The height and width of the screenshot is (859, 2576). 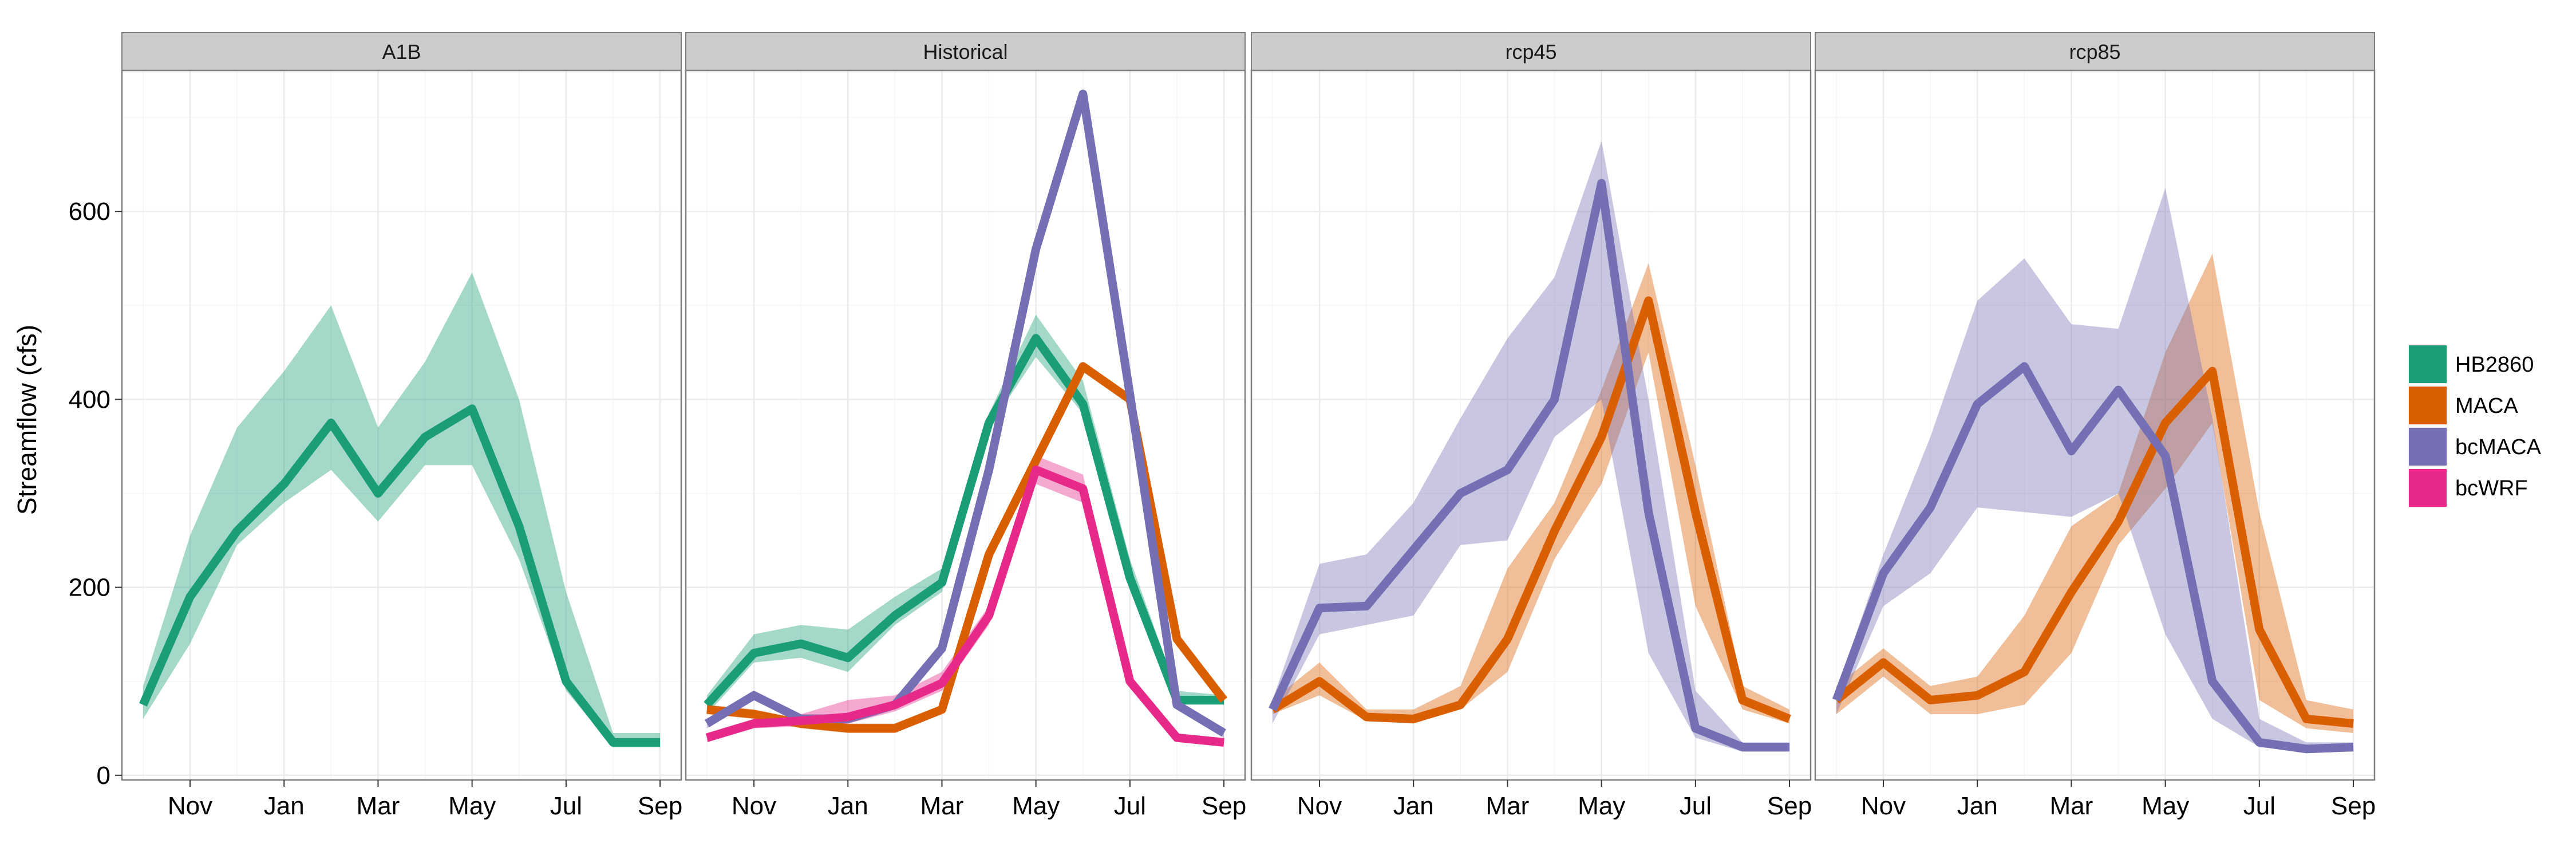 I want to click on legend: HB2860 MACA bcMACA bcWRF, so click(x=2474, y=426).